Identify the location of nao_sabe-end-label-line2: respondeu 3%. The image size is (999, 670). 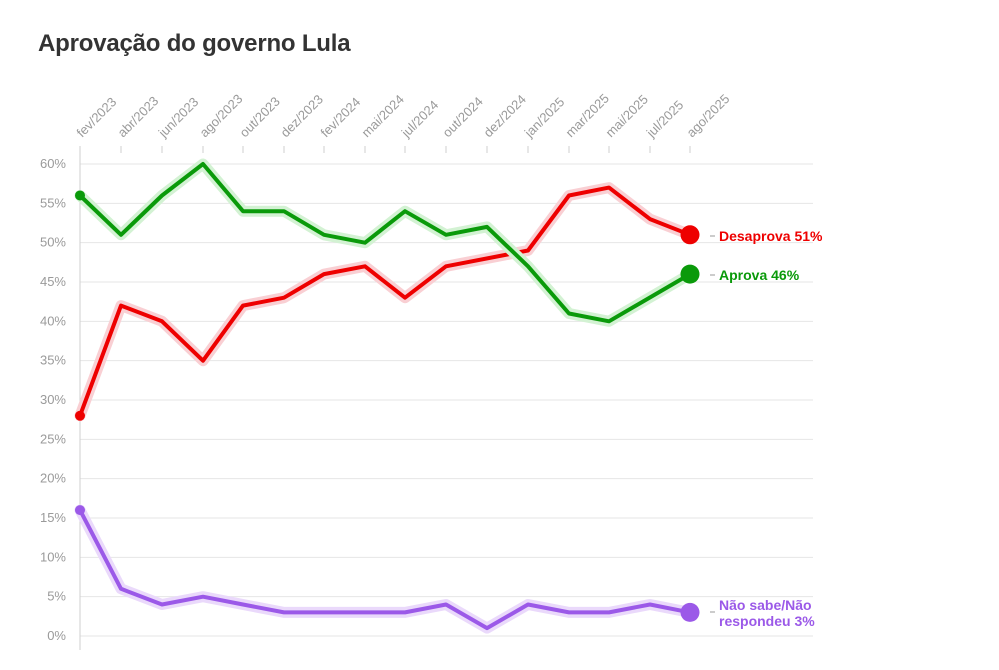
(767, 621).